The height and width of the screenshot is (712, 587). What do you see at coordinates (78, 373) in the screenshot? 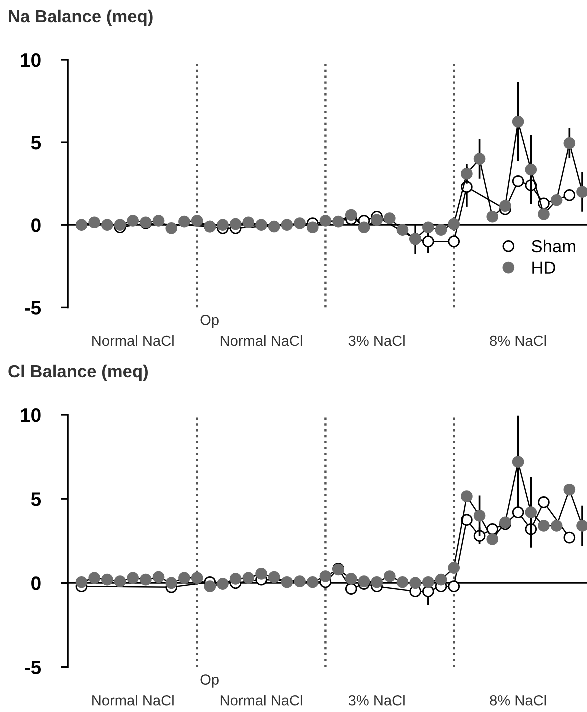
I see `chart-title: Cl Balance (meq)` at bounding box center [78, 373].